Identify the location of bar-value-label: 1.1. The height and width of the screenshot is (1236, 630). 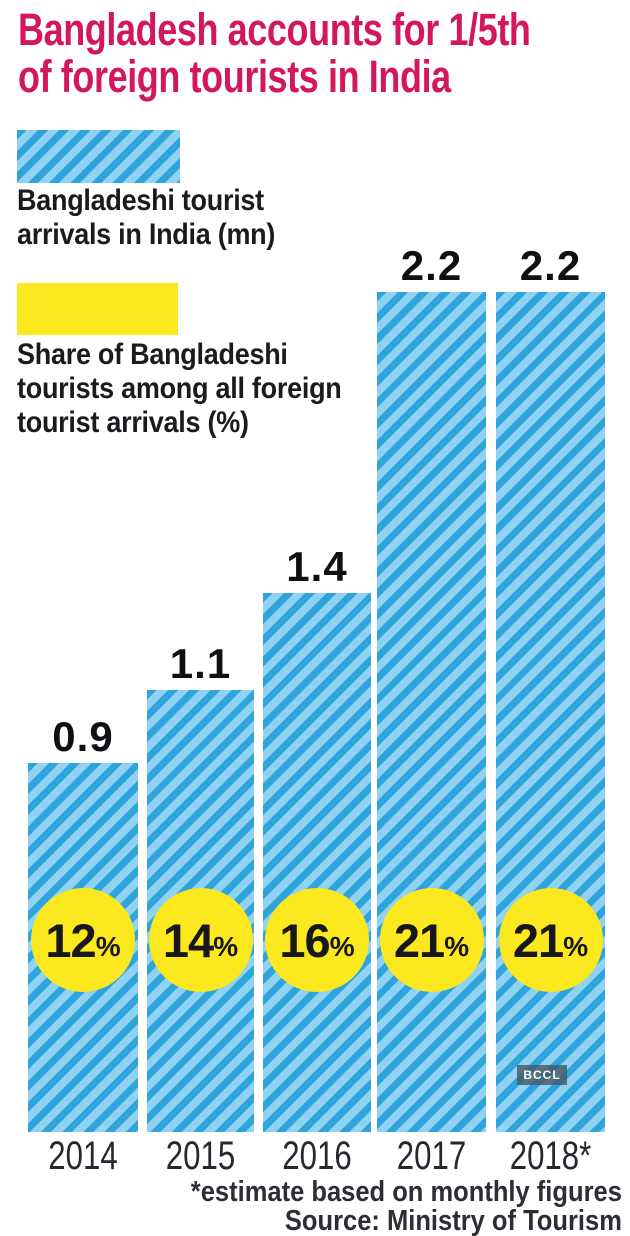
(200, 663).